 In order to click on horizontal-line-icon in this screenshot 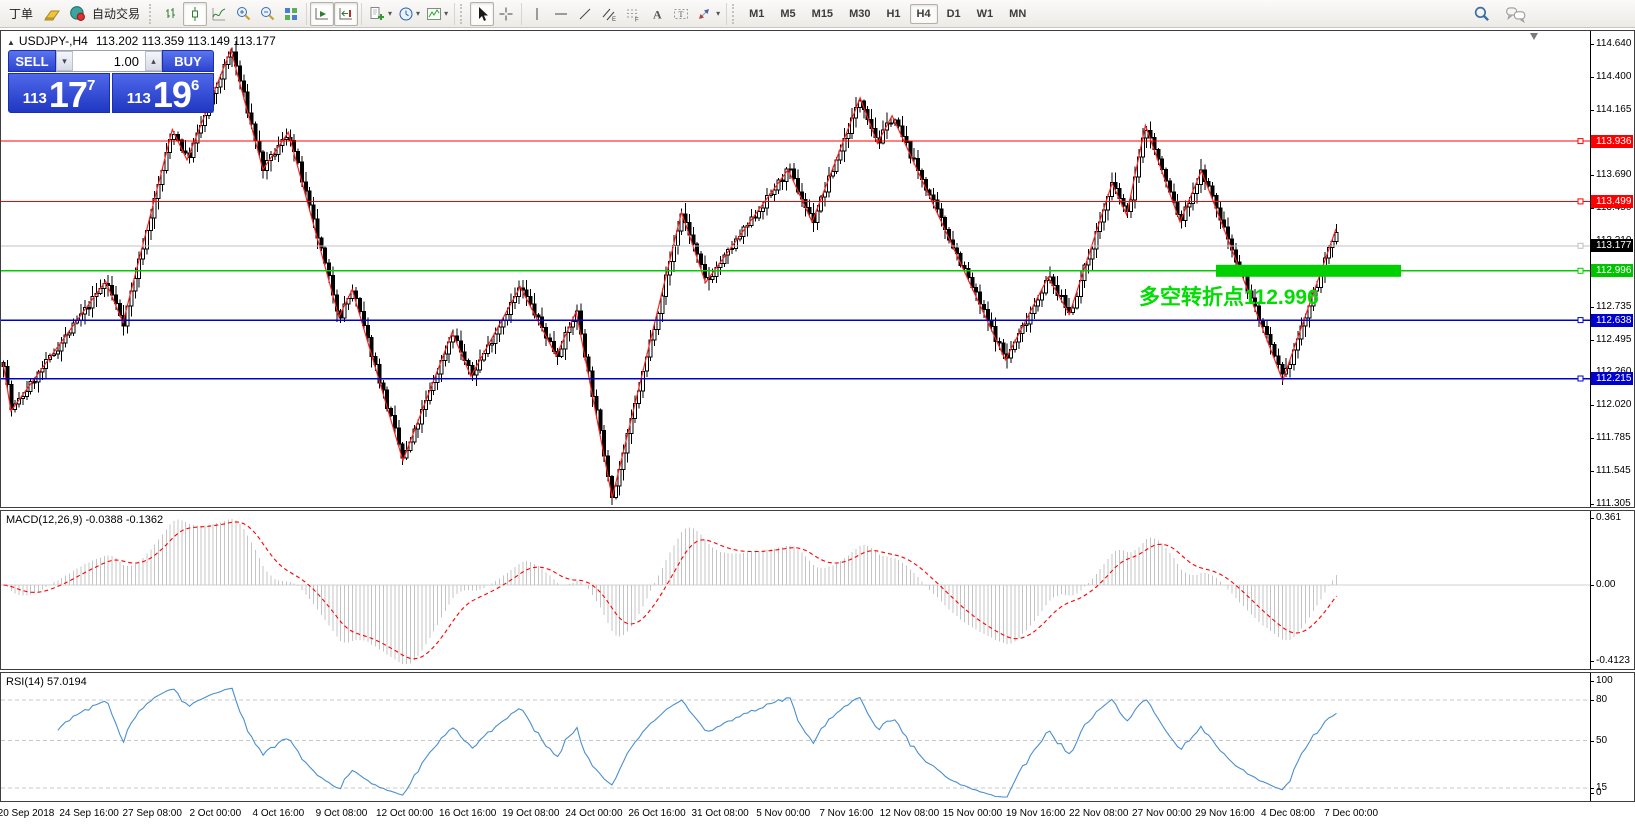, I will do `click(561, 13)`.